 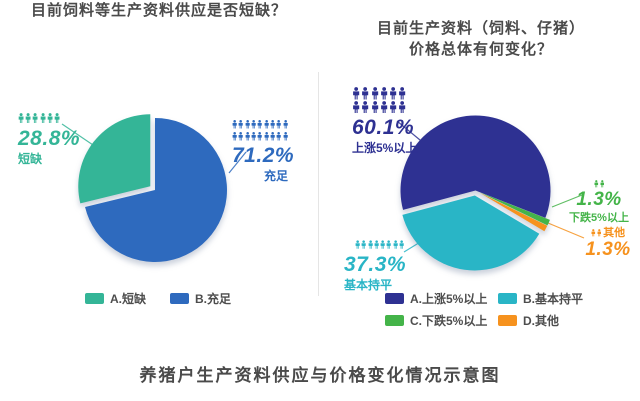 What do you see at coordinates (260, 130) in the screenshot?
I see `people-icons-sufficient` at bounding box center [260, 130].